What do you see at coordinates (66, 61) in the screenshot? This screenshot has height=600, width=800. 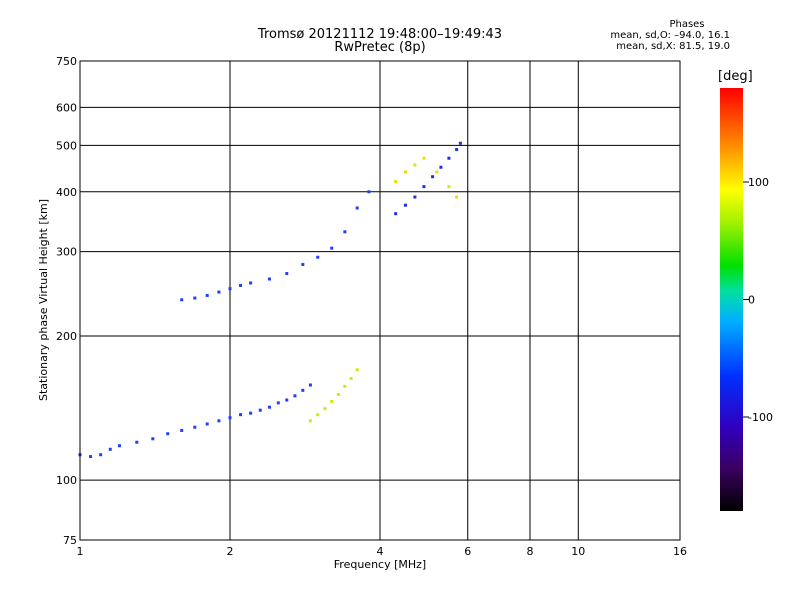 I see `y-tick-label: 750` at bounding box center [66, 61].